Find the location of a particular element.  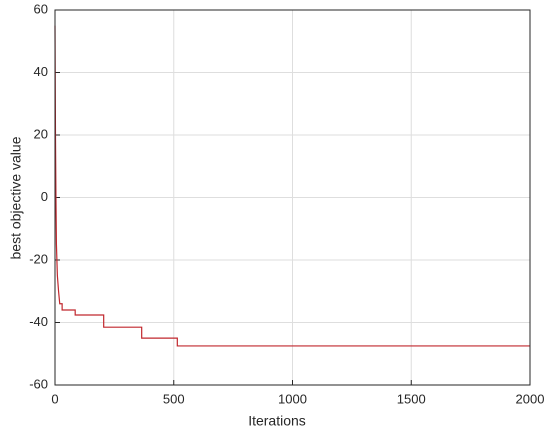

y-tick-label: 0 is located at coordinates (44, 196).